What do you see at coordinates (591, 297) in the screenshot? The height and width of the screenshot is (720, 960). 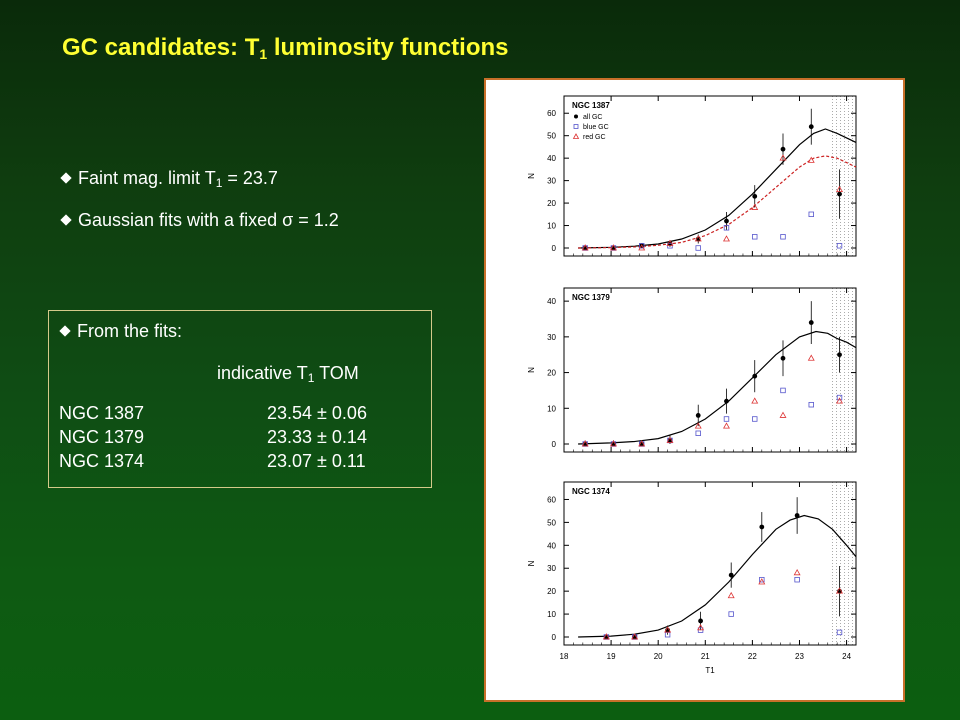 I see `plot-title: NGC 1379` at bounding box center [591, 297].